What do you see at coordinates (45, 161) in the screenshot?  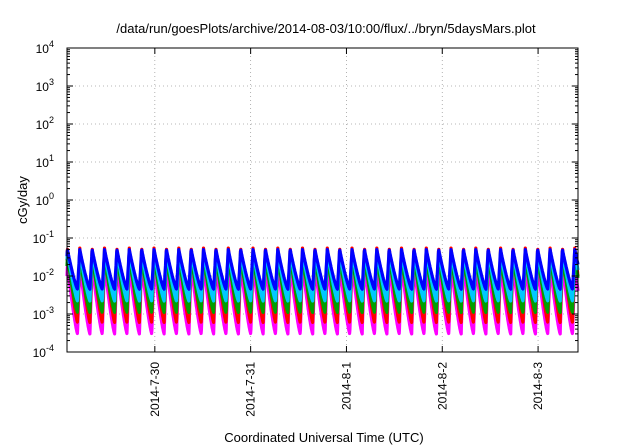 I see `y-tick-label: 10¹` at bounding box center [45, 161].